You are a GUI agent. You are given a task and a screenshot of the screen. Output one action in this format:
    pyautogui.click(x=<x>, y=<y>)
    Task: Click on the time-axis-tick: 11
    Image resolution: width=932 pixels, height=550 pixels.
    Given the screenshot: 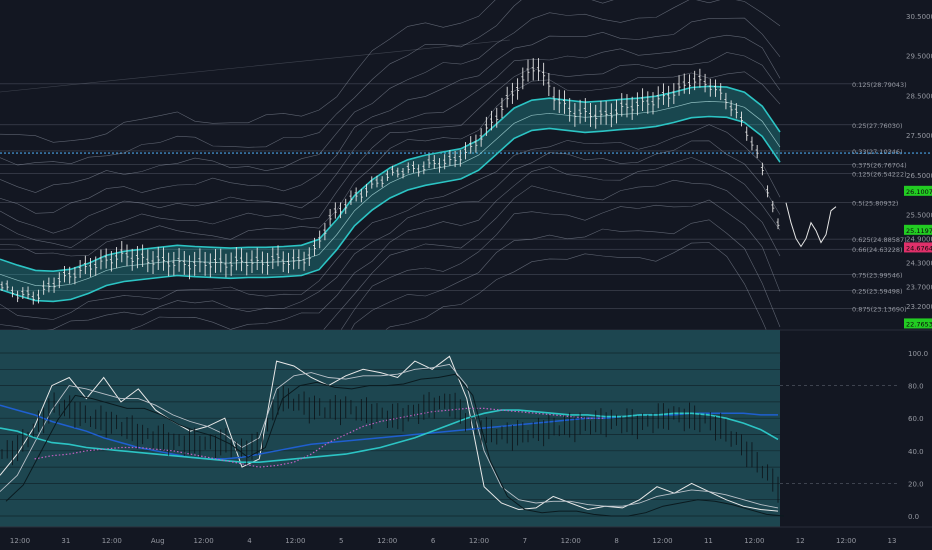 What is the action you would take?
    pyautogui.click(x=708, y=541)
    